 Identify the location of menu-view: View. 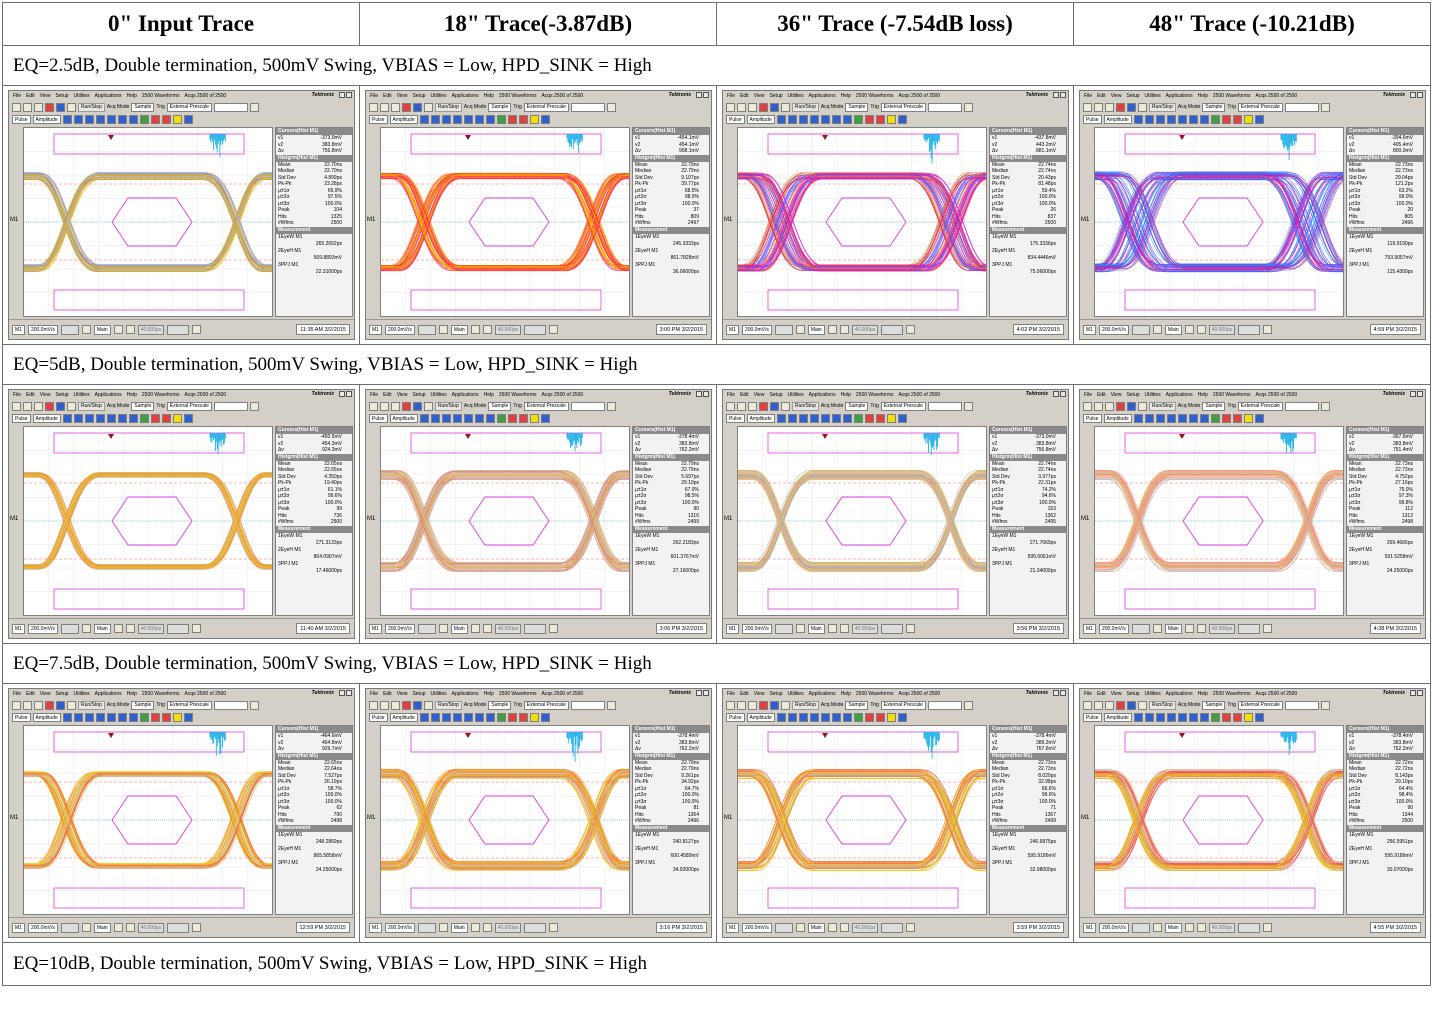
(45, 693).